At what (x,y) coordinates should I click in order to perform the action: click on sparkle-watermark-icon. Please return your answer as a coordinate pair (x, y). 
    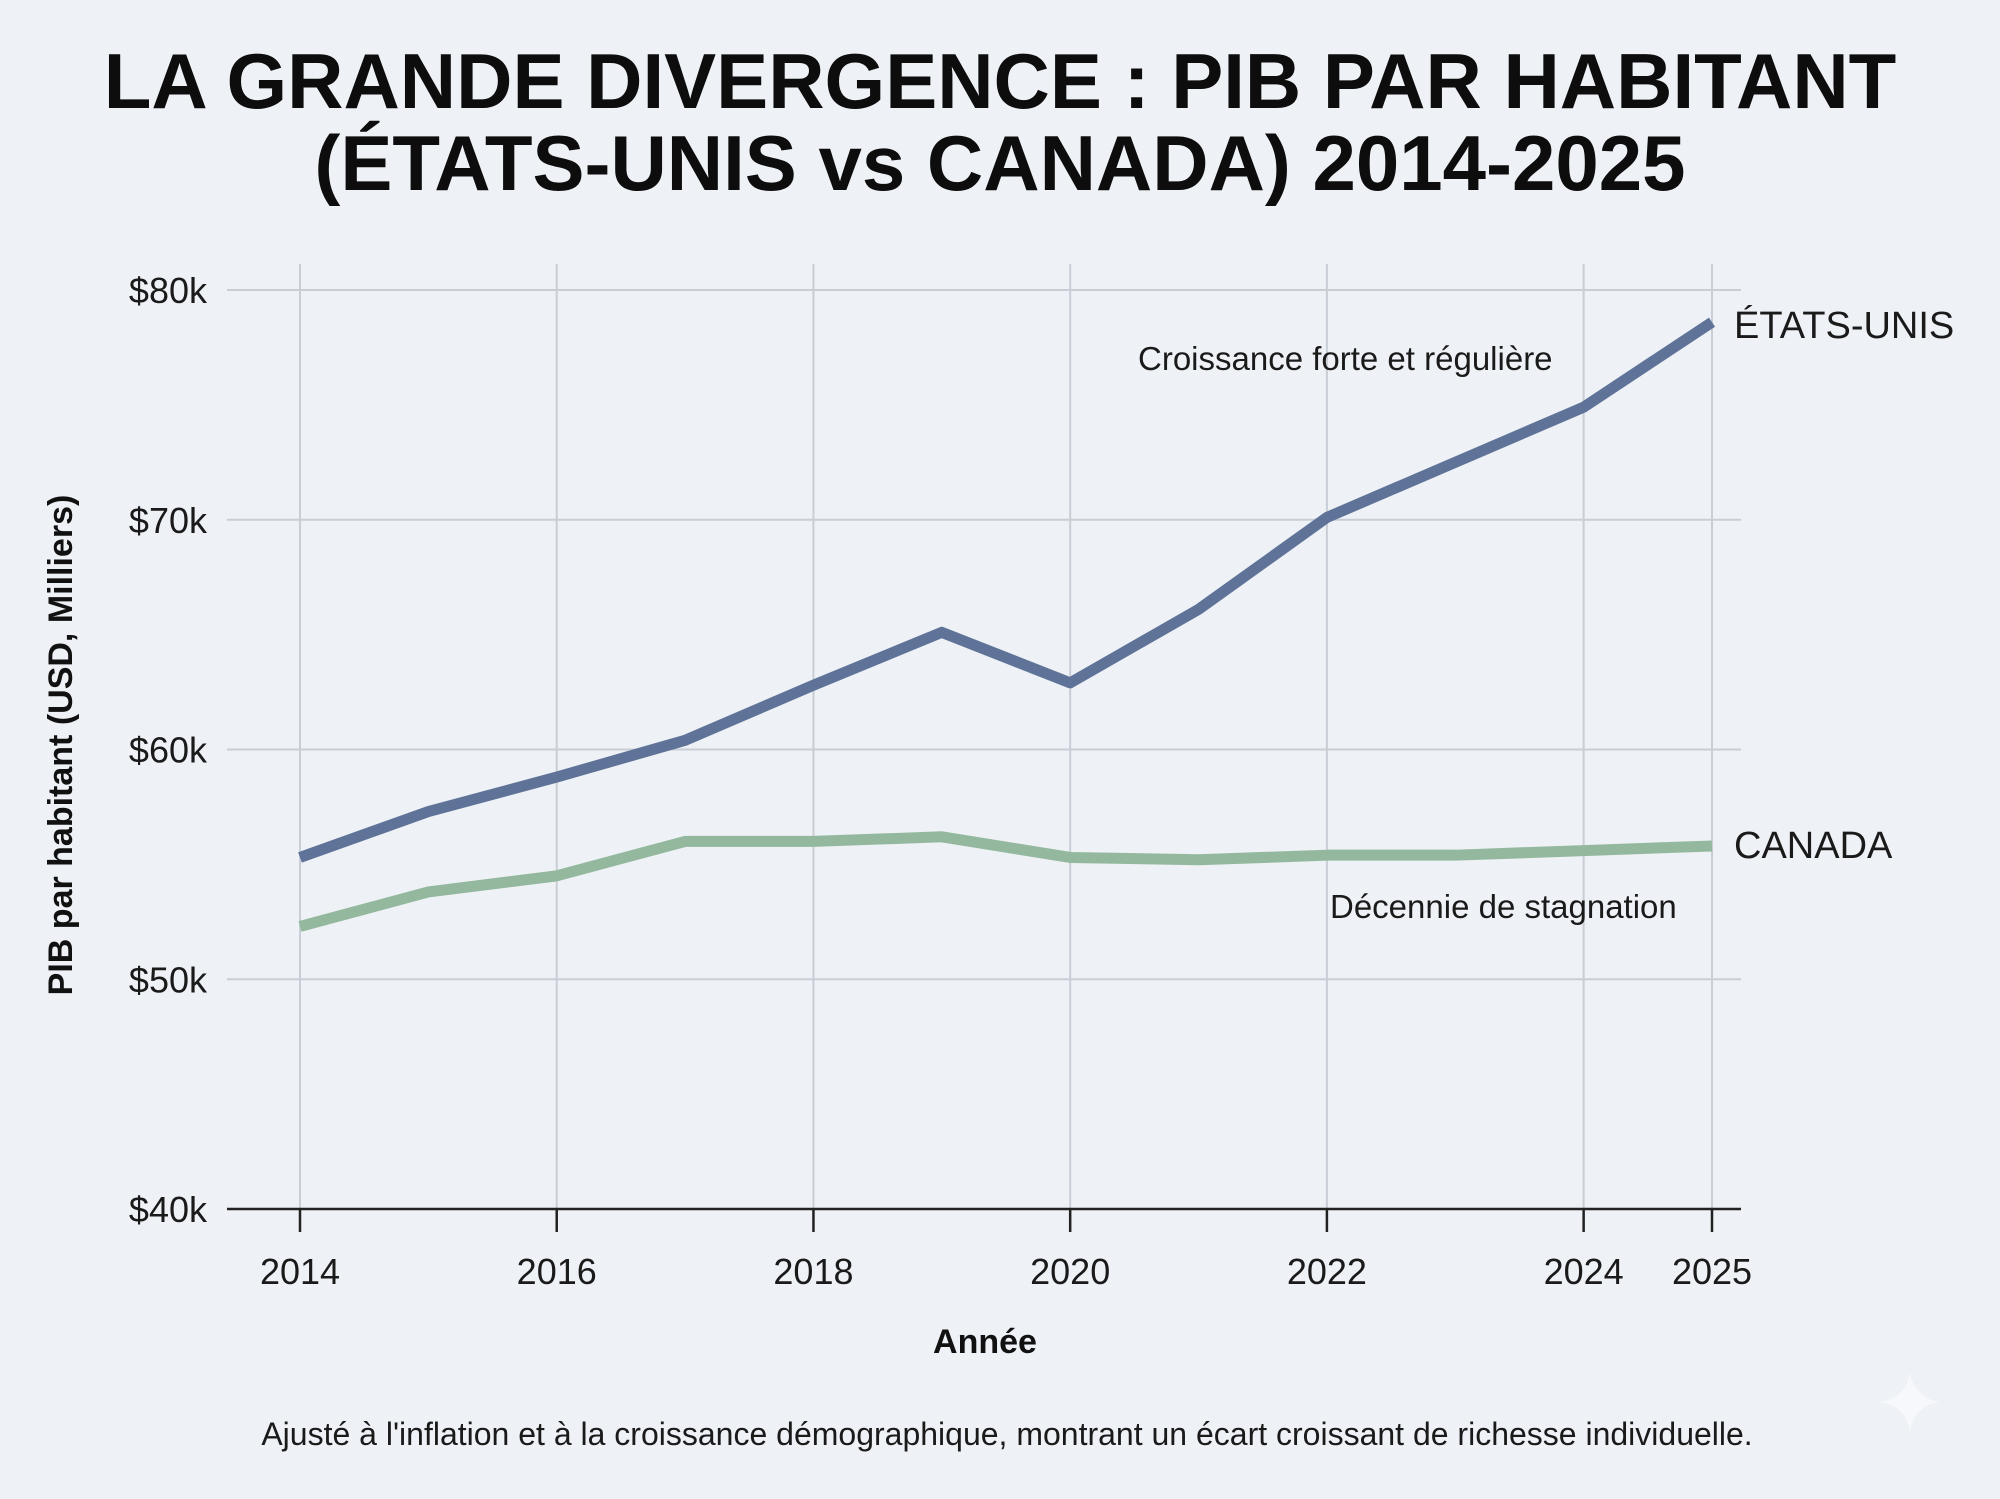
    Looking at the image, I should click on (1910, 1402).